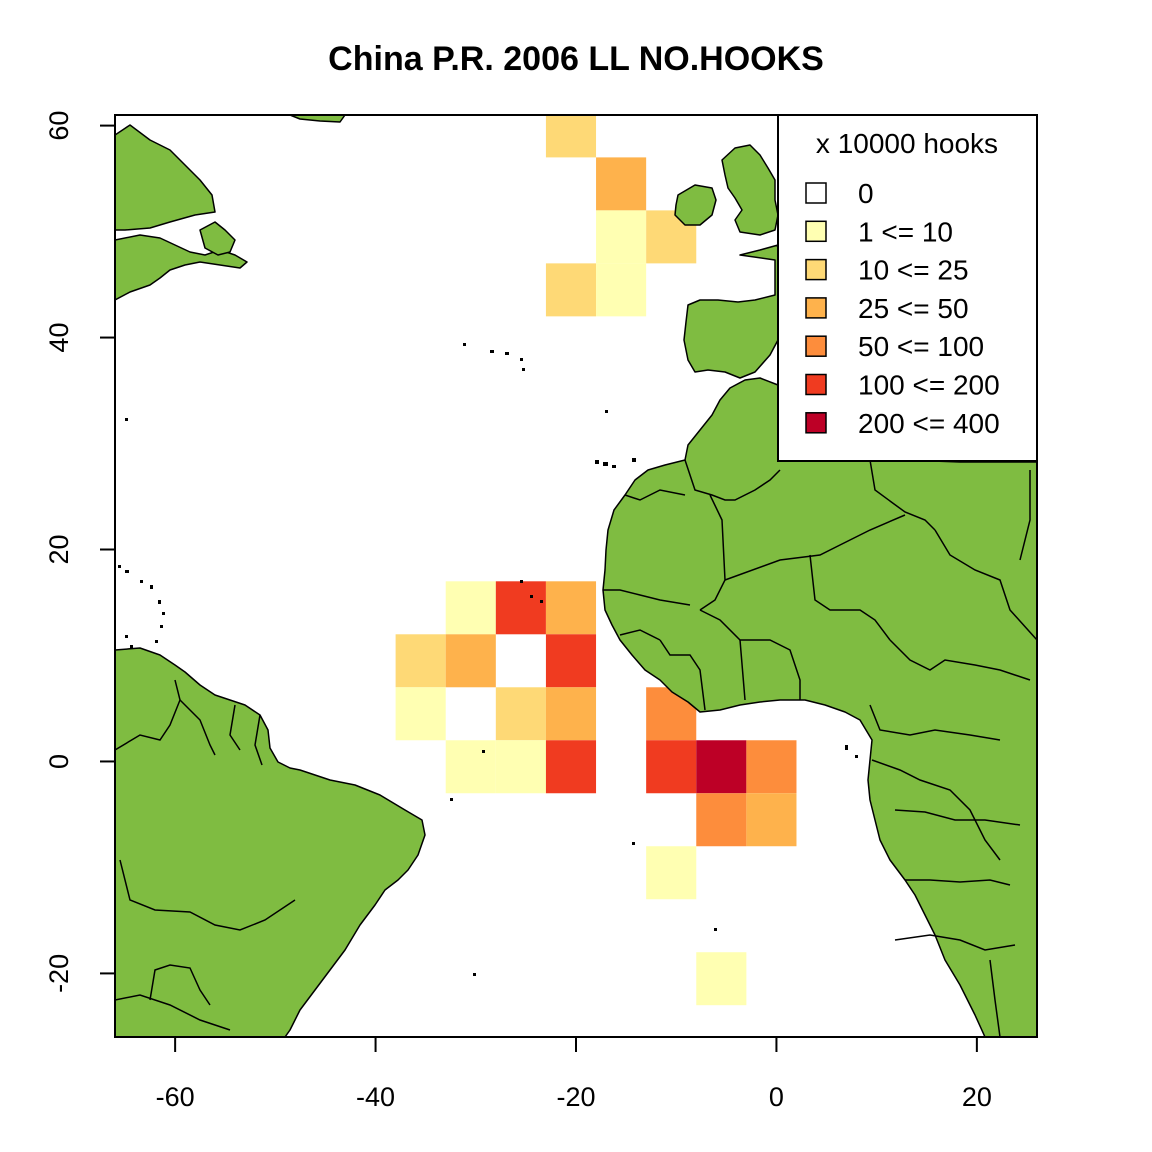 Image resolution: width=1152 pixels, height=1152 pixels. I want to click on land-nova-scotia, so click(181, 267).